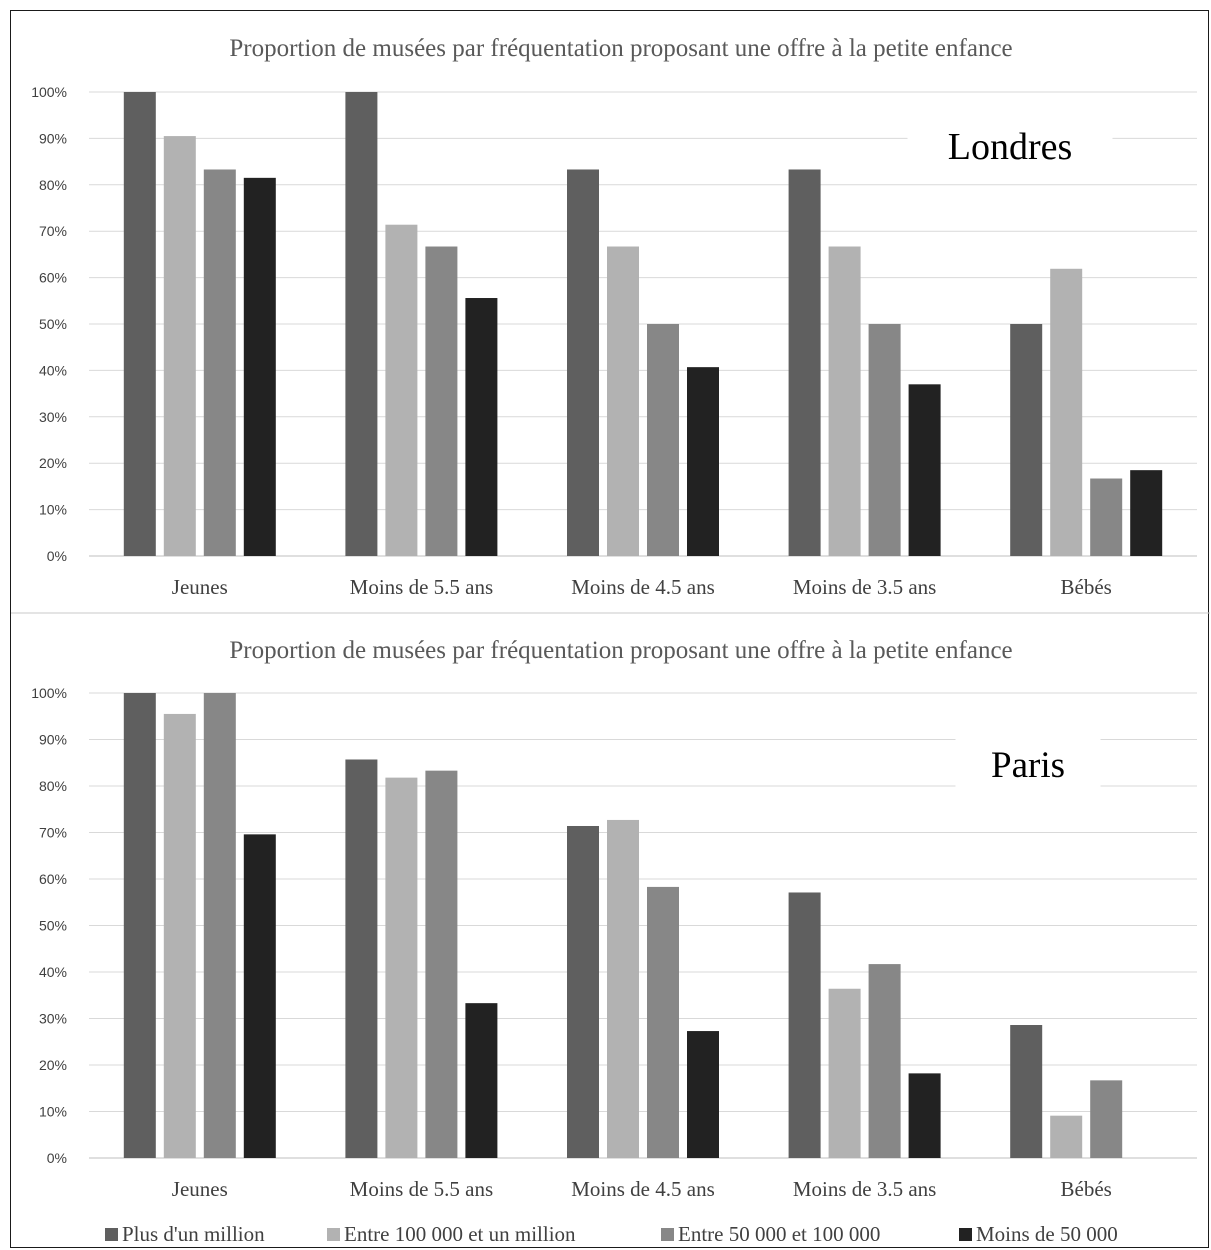 The height and width of the screenshot is (1250, 1211). What do you see at coordinates (1047, 1234) in the screenshot?
I see `legend-label: Moins de 50 000` at bounding box center [1047, 1234].